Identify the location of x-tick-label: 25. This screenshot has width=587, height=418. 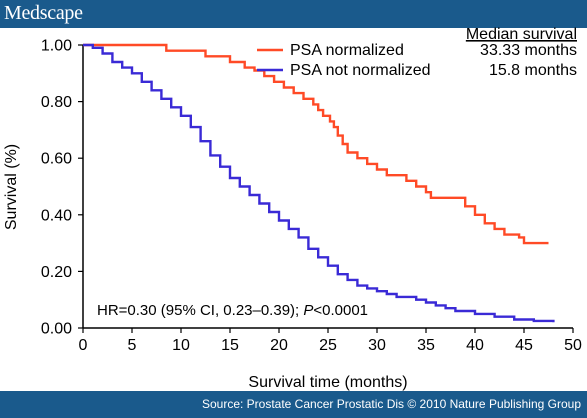
(328, 345).